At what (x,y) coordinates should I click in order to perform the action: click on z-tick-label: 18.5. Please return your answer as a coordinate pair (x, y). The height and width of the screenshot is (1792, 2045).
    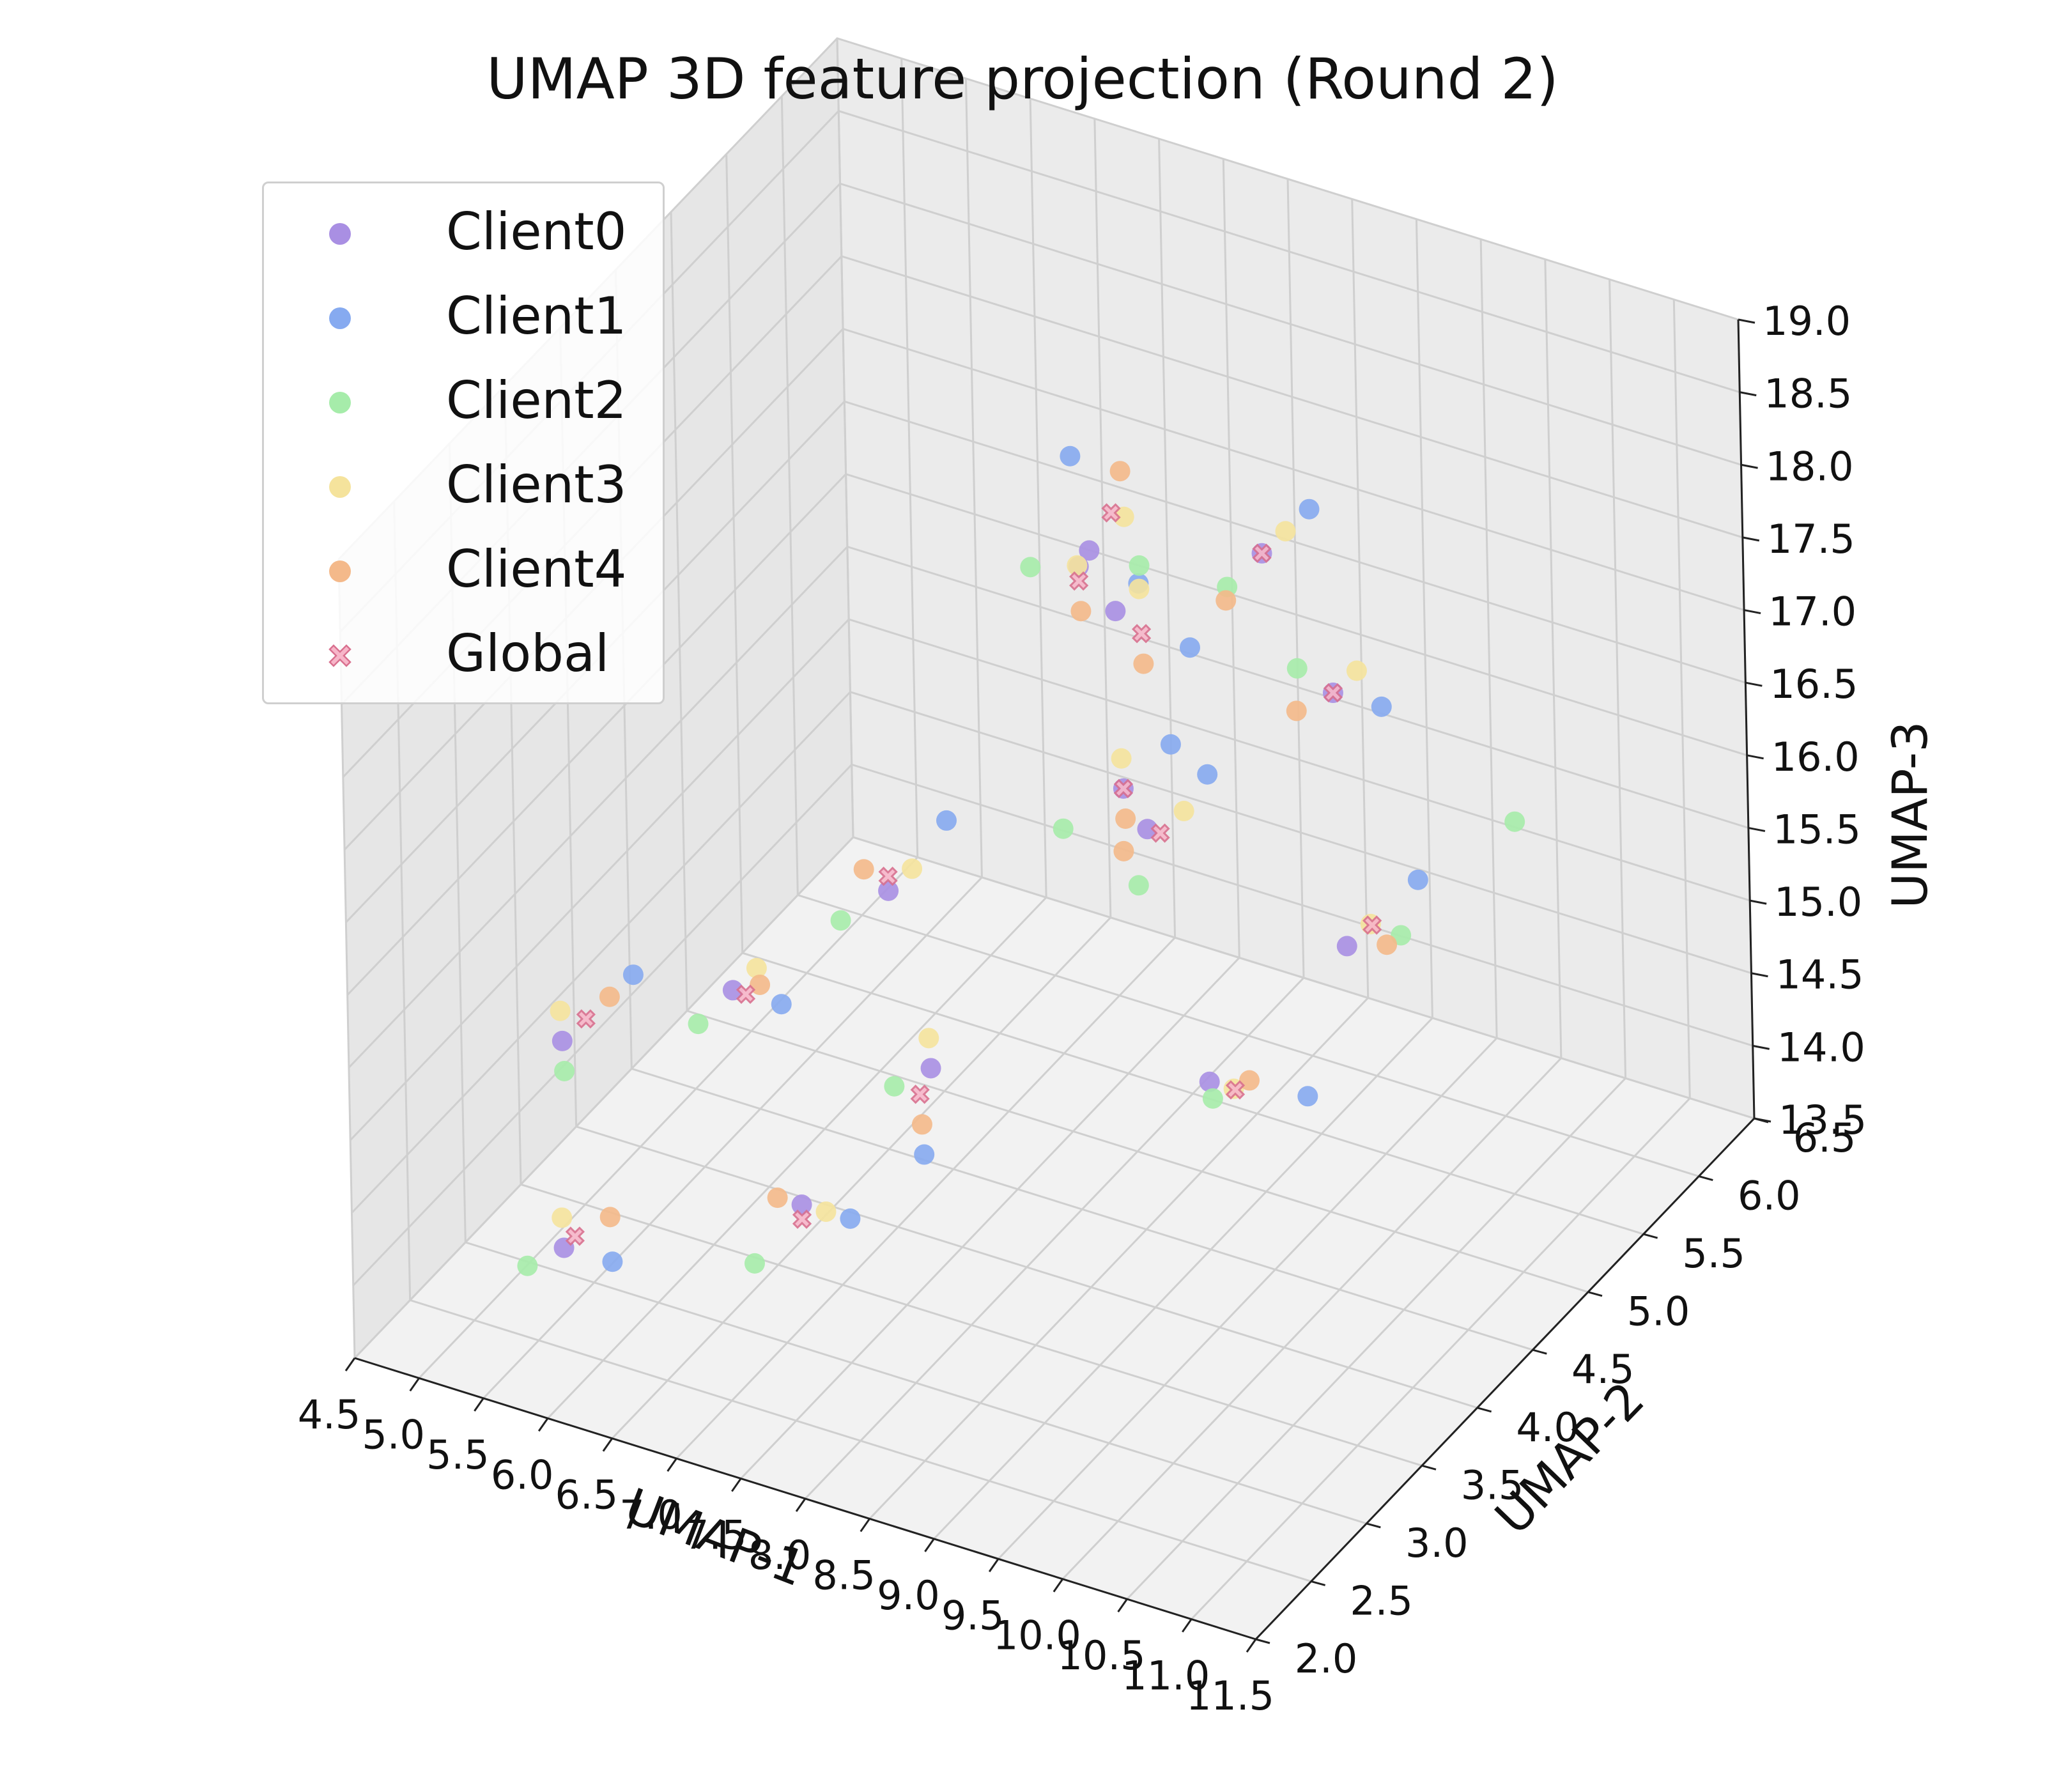
    Looking at the image, I should click on (1808, 394).